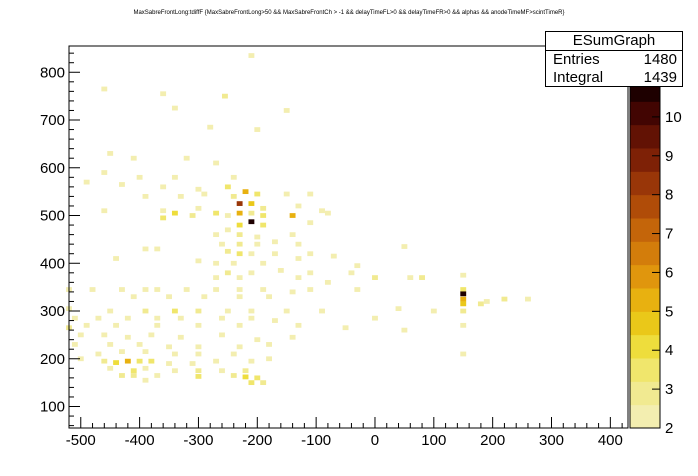 The width and height of the screenshot is (698, 476). I want to click on palette-tick-label: 8, so click(669, 195).